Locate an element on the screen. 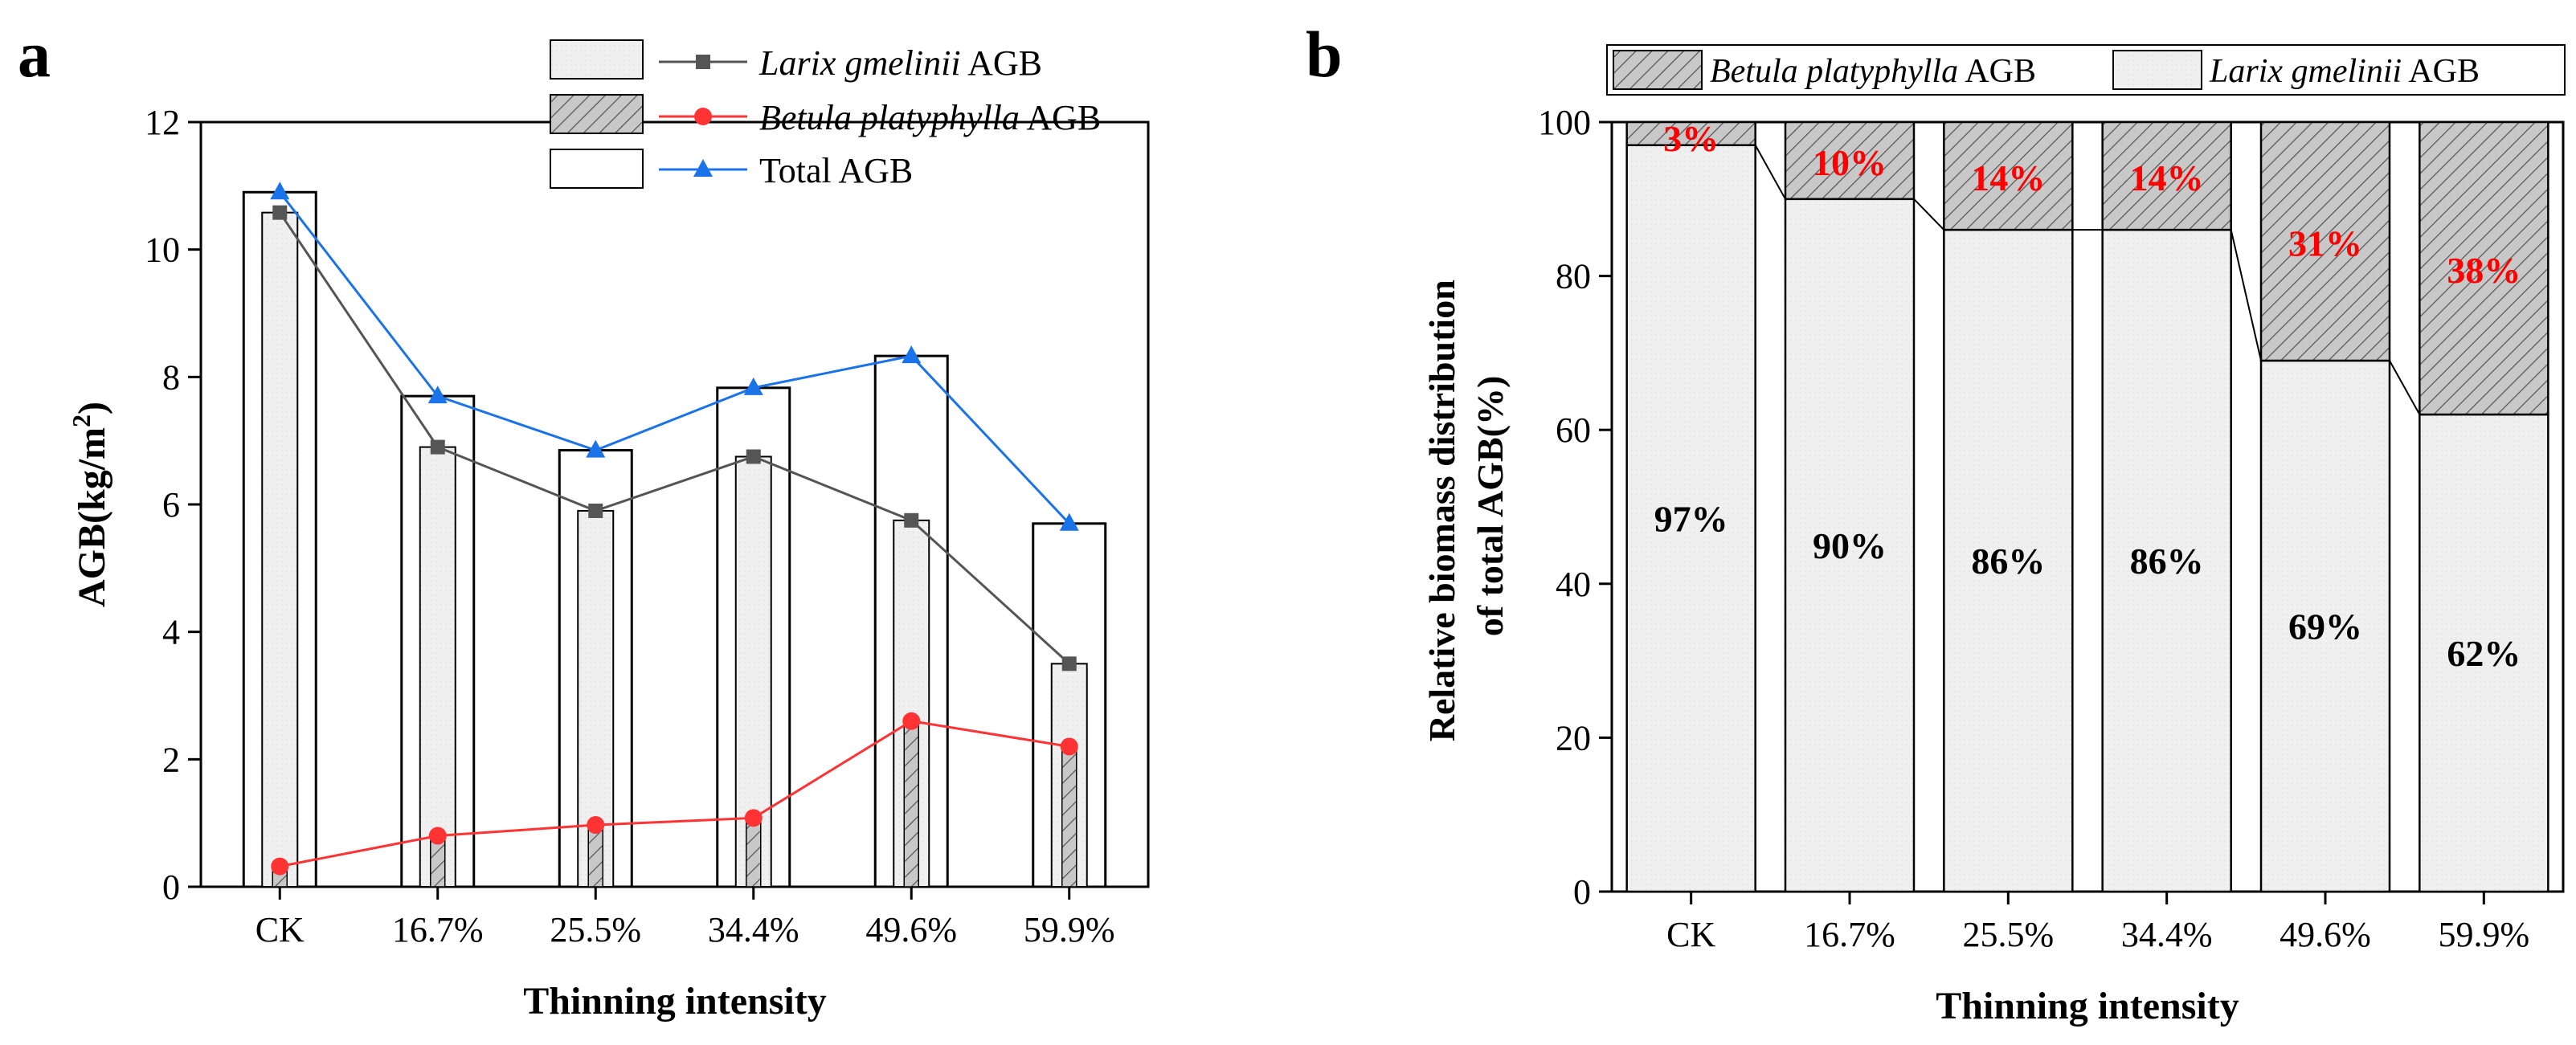 The height and width of the screenshot is (1045, 2576). panel-b-y-axis: 0 20 40 60 80 100 is located at coordinates (1575, 508).